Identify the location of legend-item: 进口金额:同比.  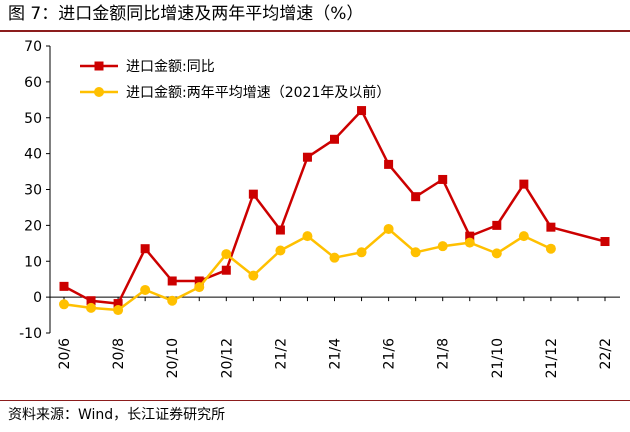
(147, 67).